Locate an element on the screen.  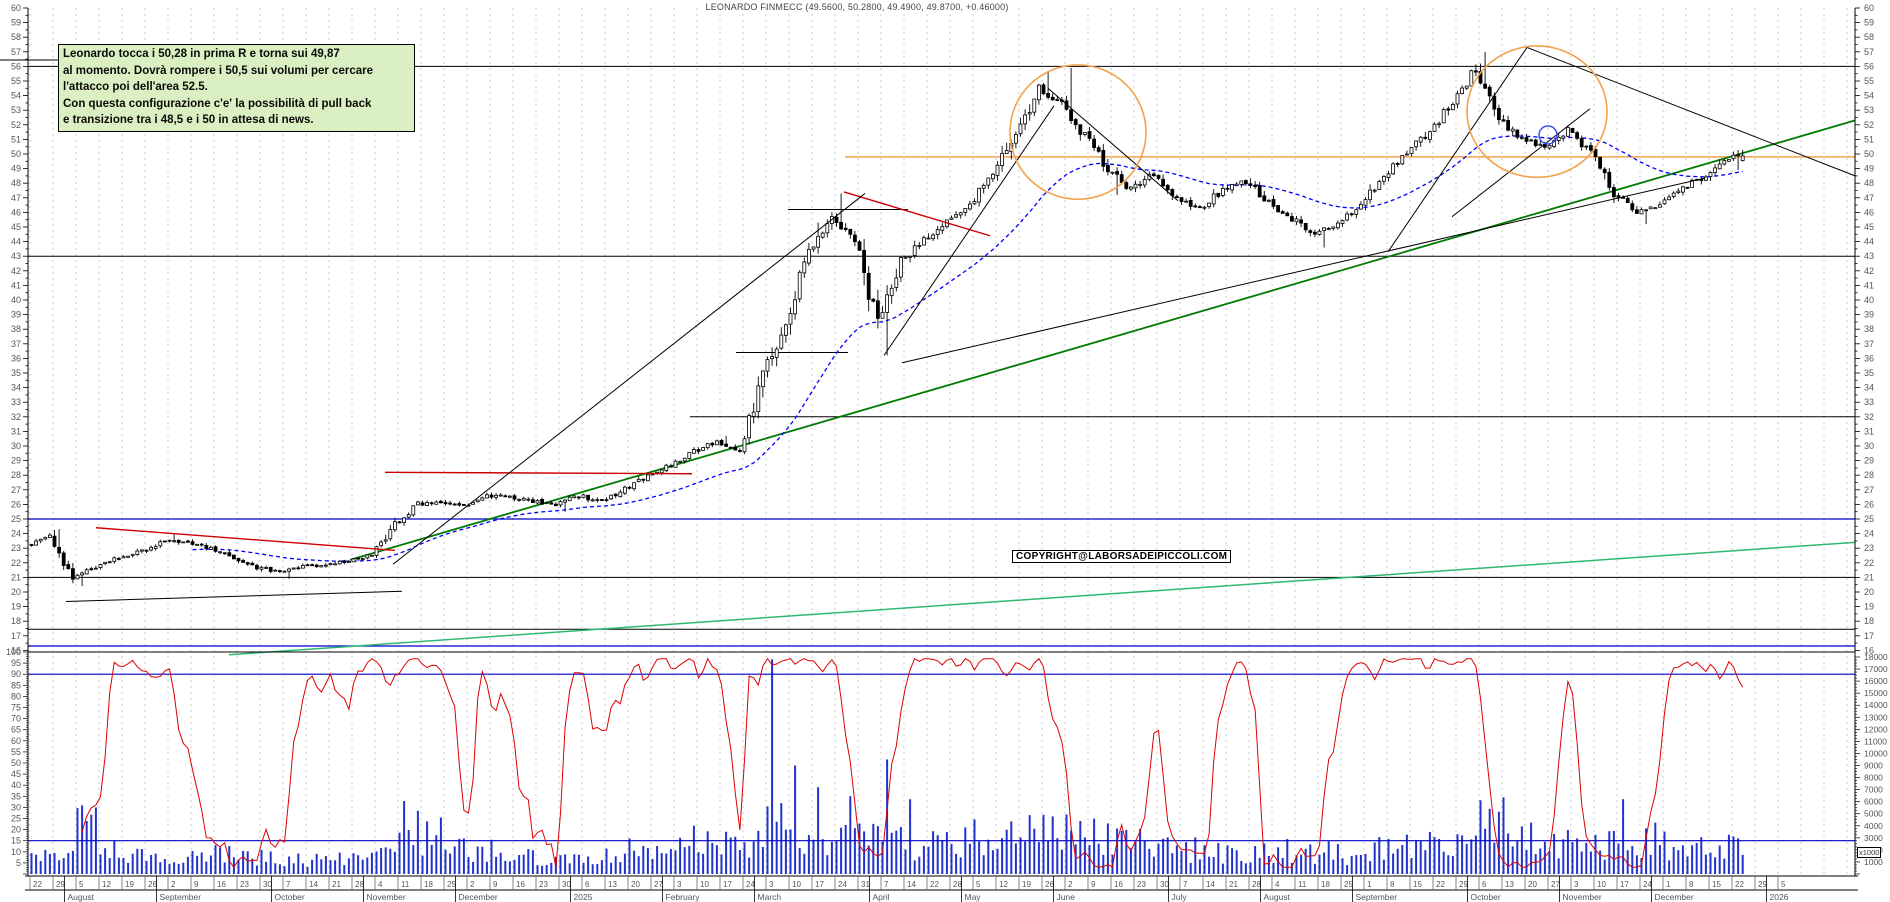
svg-text: 10000 is located at coordinates (1876, 753).